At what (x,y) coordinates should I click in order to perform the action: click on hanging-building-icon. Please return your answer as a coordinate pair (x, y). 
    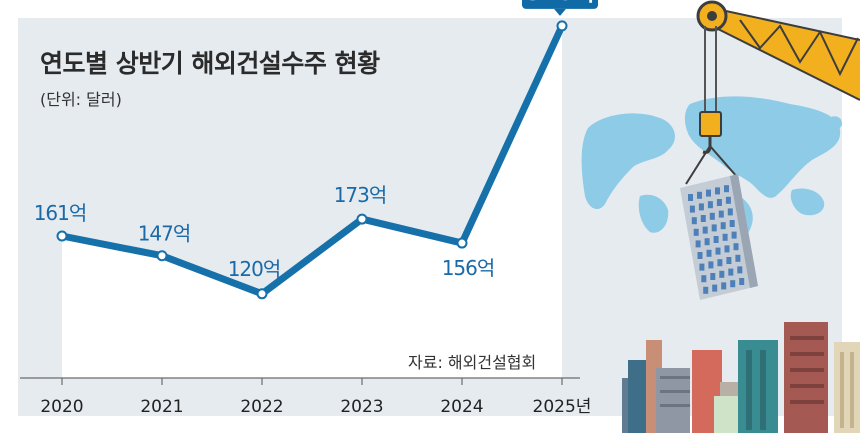
    Looking at the image, I should click on (719, 237).